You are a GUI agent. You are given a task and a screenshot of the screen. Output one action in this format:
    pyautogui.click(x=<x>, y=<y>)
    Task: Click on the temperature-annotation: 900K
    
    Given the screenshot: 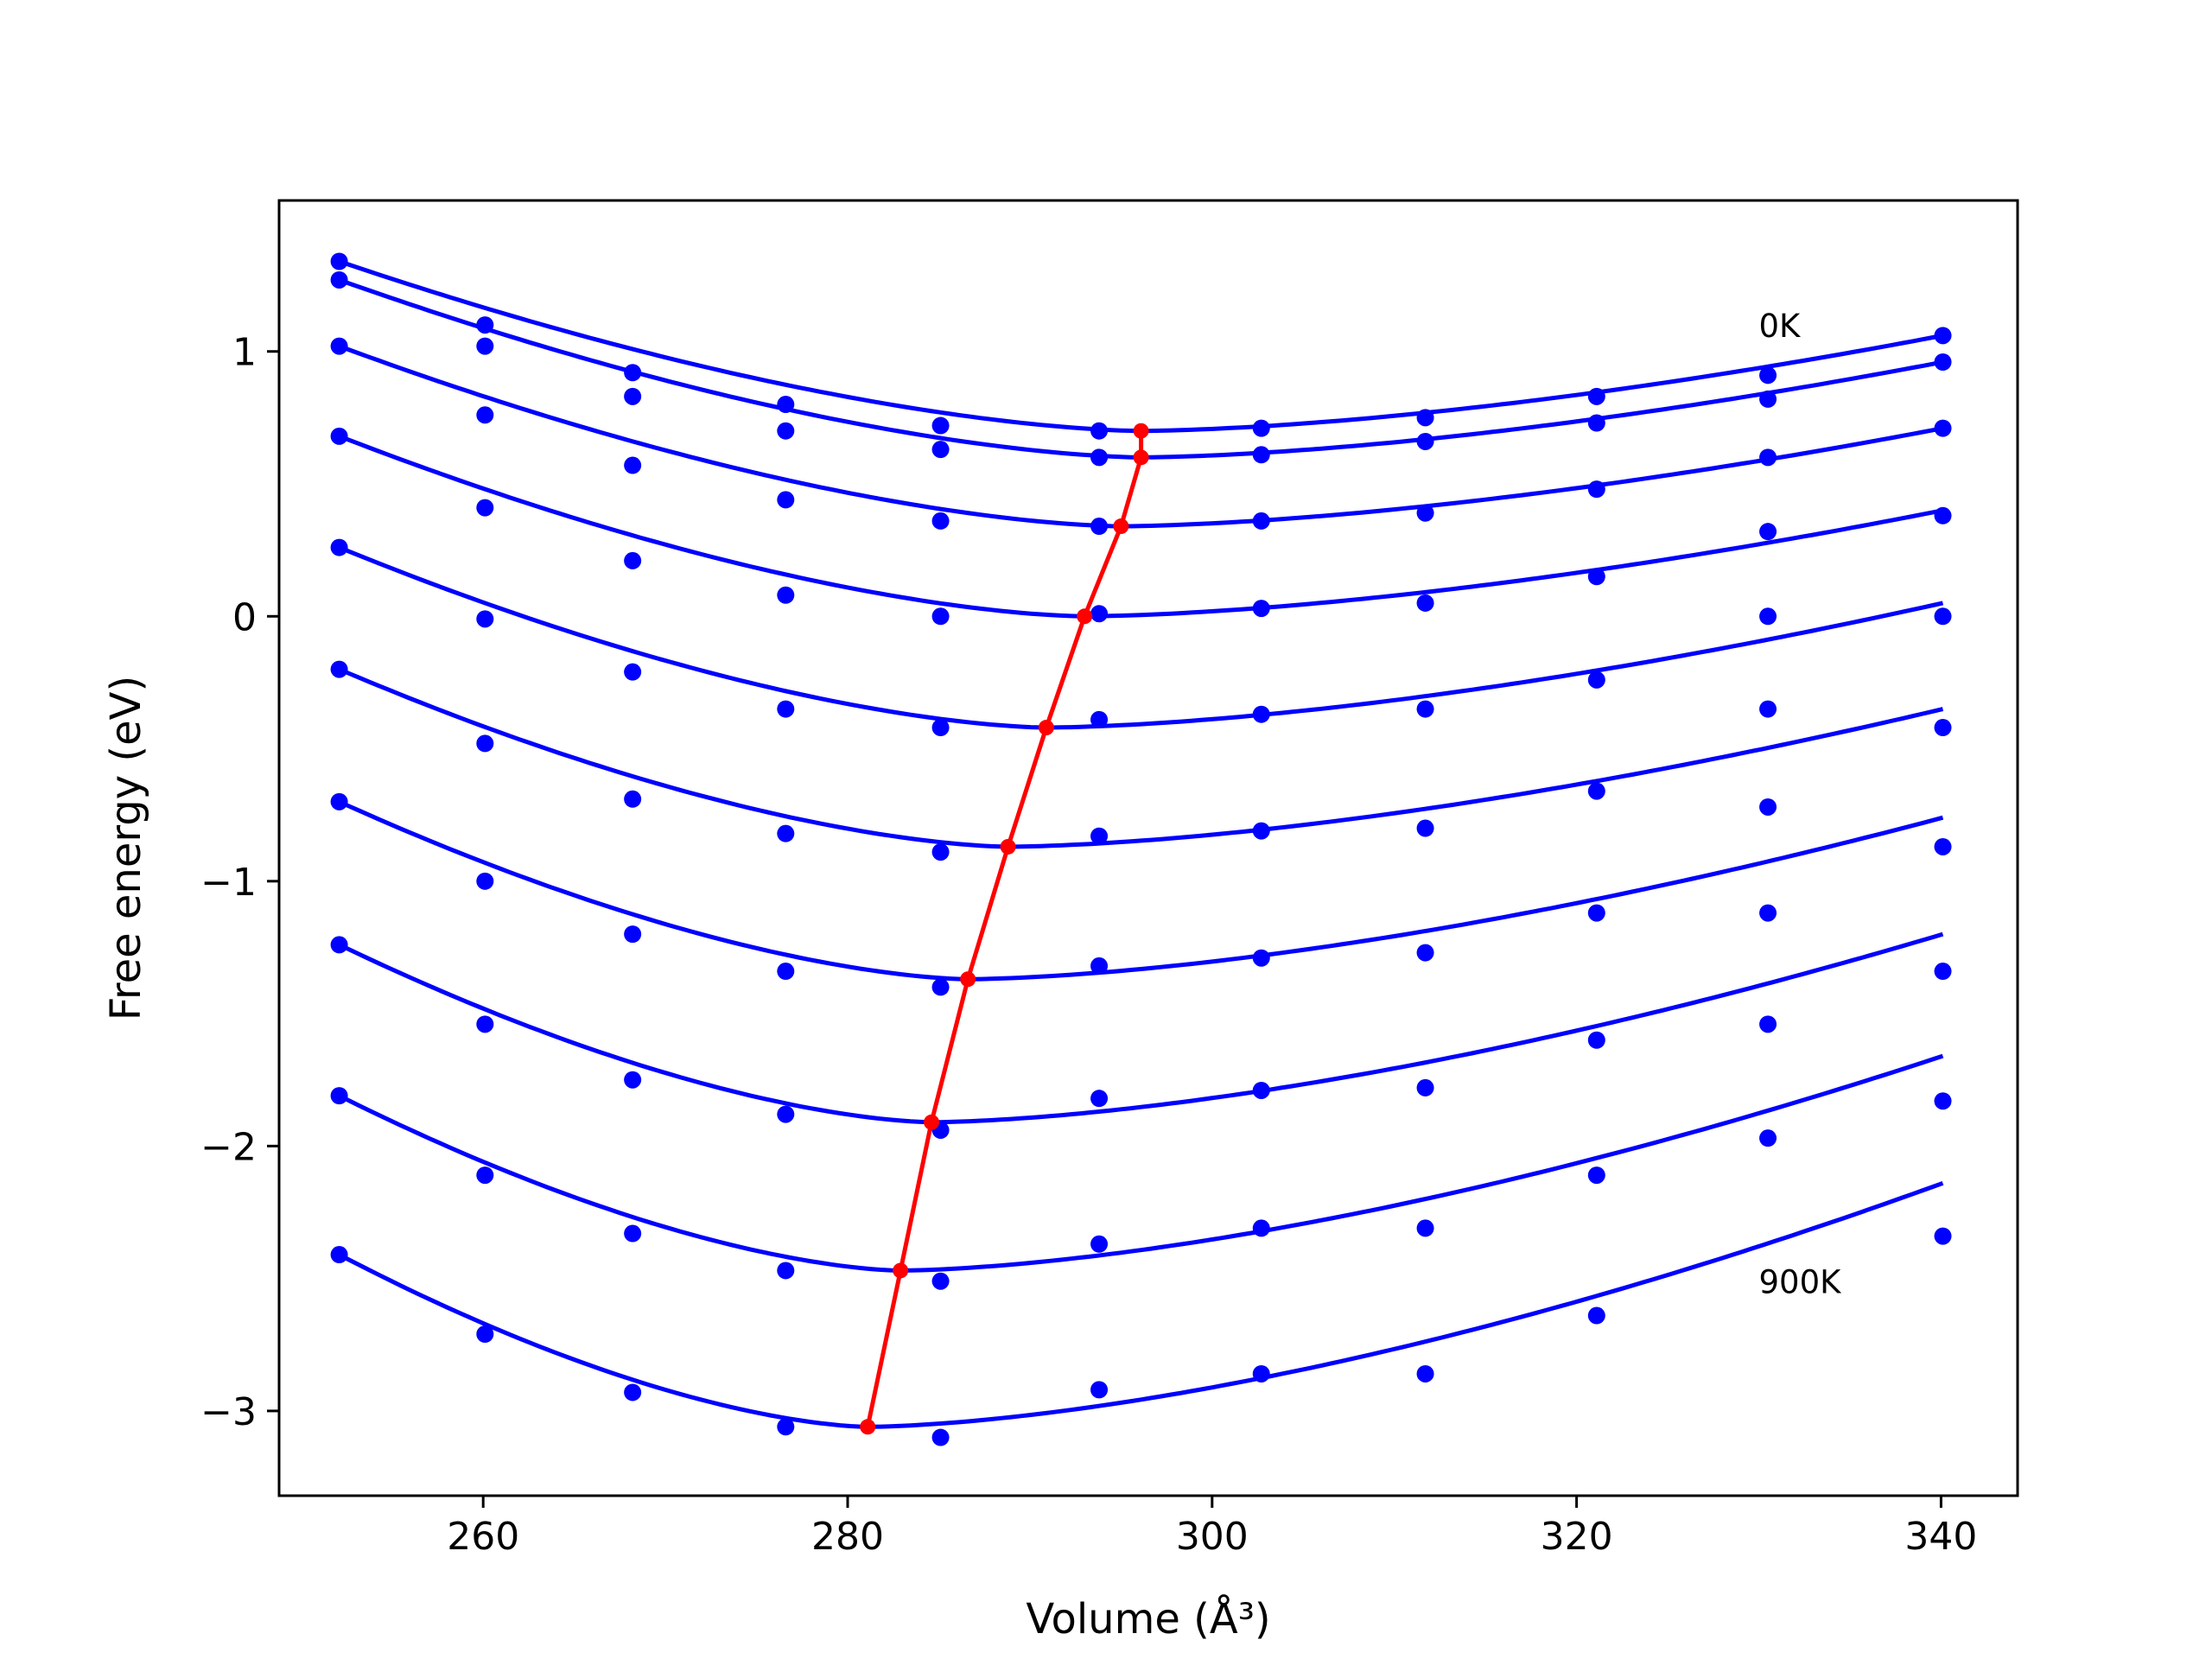 What is the action you would take?
    pyautogui.click(x=1801, y=1282)
    